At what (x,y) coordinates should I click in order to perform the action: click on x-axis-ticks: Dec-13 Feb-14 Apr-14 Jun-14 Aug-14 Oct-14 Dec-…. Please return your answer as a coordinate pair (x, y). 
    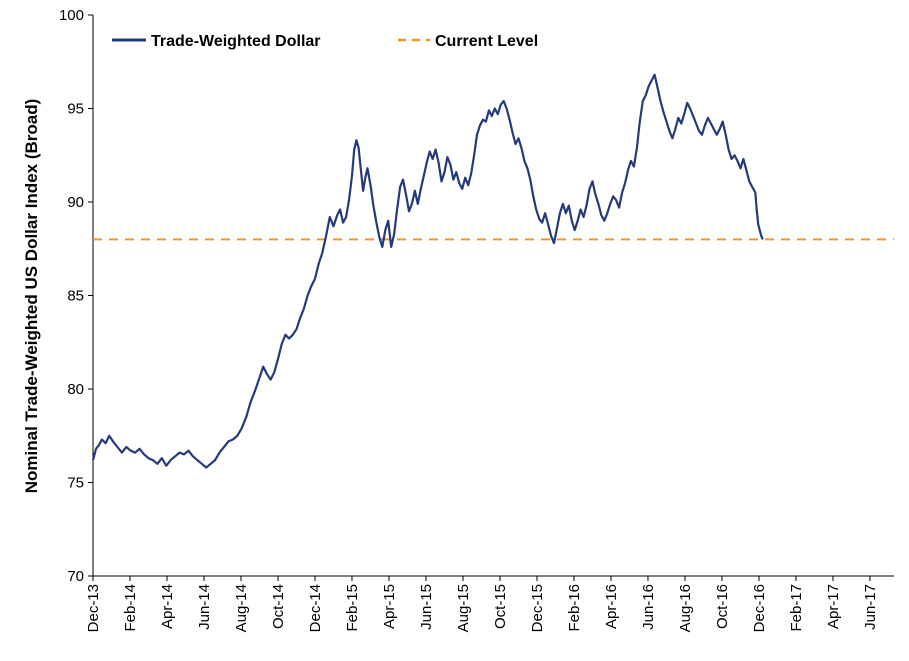
    Looking at the image, I should click on (482, 604).